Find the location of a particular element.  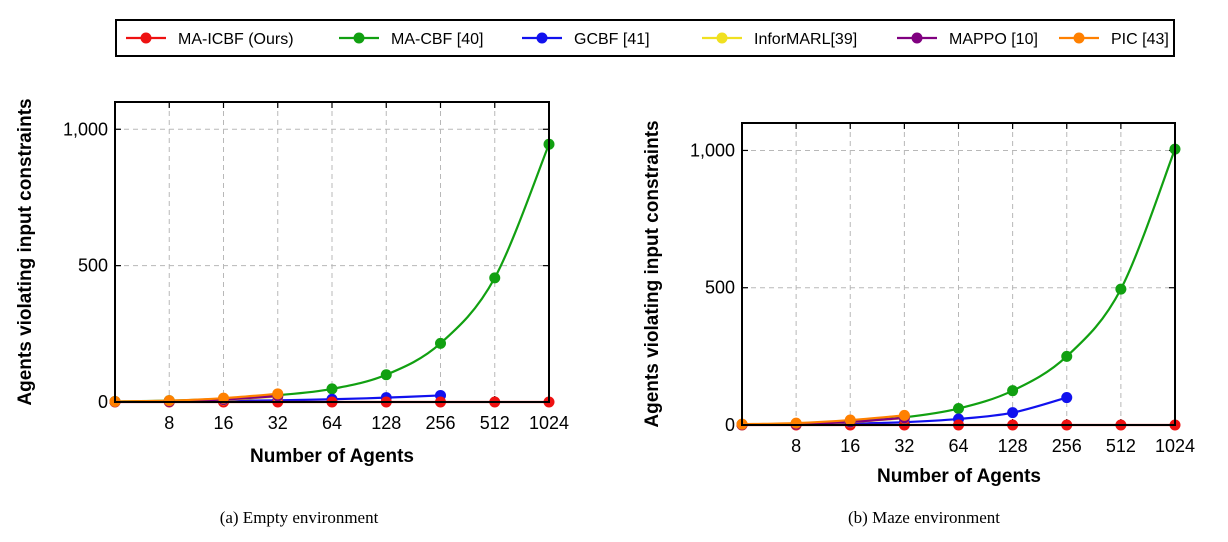

legend-informarl-39-label: InforMARL[39] is located at coordinates (805, 39).